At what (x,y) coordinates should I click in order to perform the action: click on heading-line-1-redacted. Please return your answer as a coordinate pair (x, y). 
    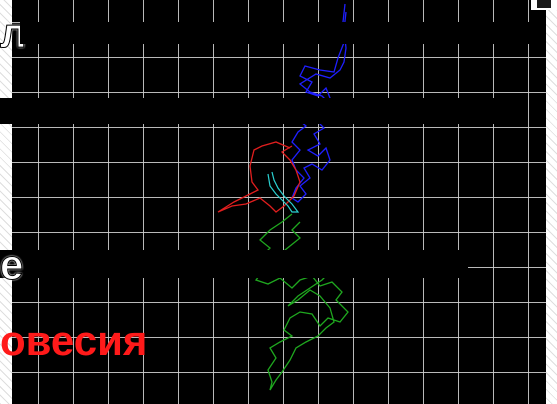
    Looking at the image, I should click on (283, 33).